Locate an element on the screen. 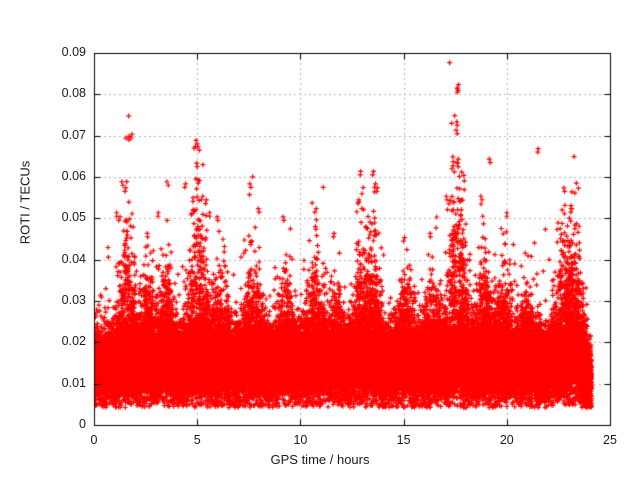 This screenshot has height=480, width=640. y-tick-label: 0.03 is located at coordinates (73, 300).